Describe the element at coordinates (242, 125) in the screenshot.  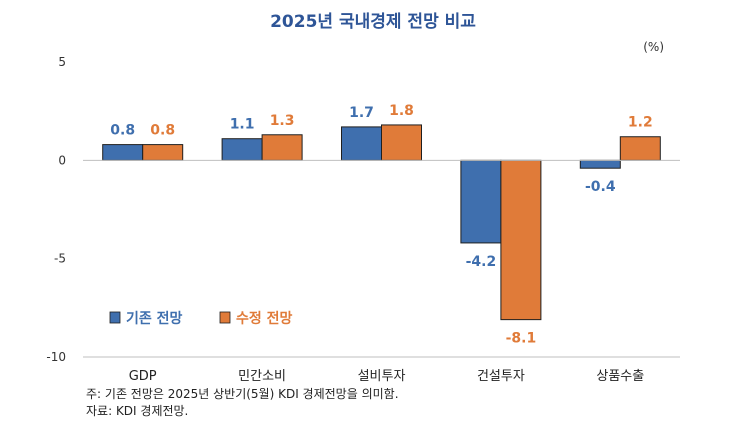
I see `data-label: 1.1` at that location.